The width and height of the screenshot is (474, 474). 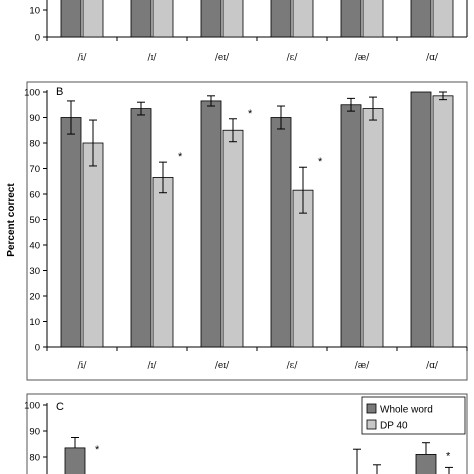 What do you see at coordinates (293, 58) in the screenshot?
I see `panel-a-category-label: /ɛ/` at bounding box center [293, 58].